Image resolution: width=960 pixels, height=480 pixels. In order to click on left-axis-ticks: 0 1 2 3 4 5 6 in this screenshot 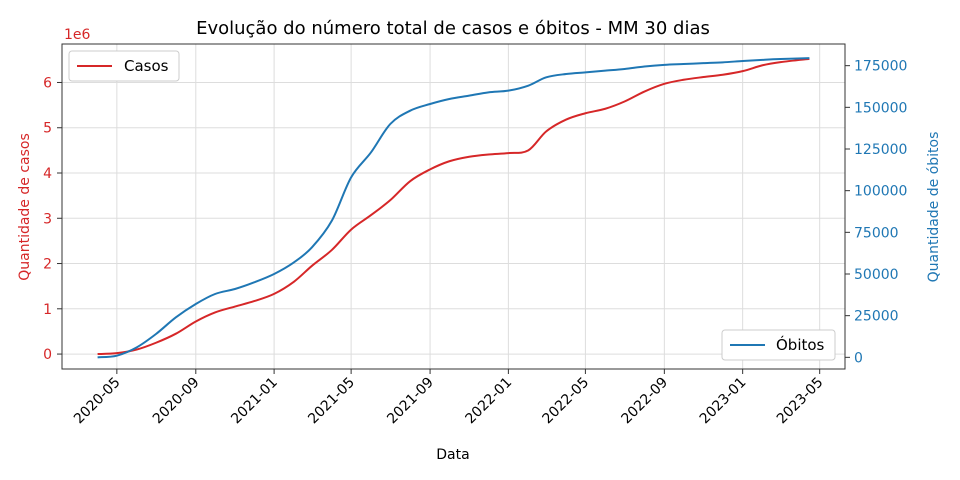, I will do `click(52, 219)`.